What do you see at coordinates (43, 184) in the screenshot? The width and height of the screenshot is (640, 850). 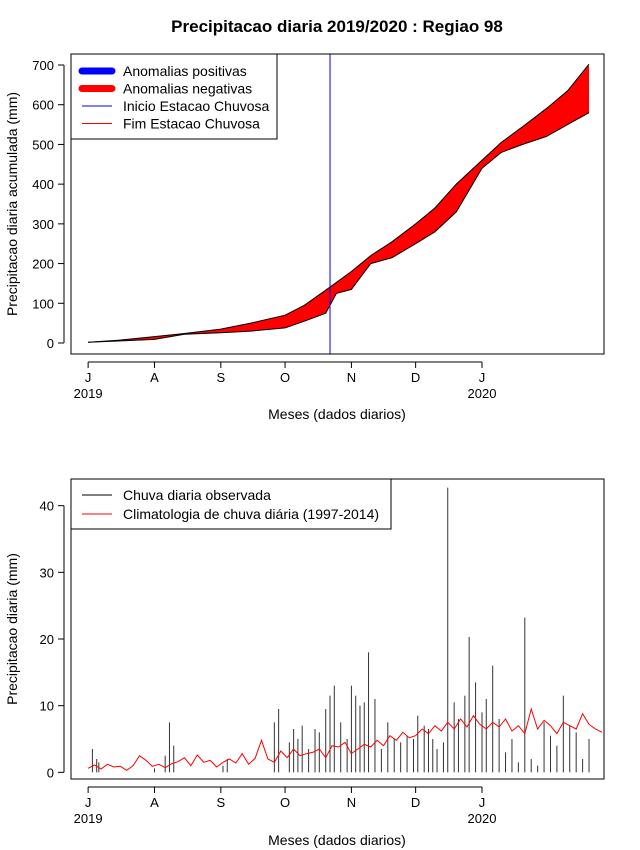 I see `y-tick-label: 400` at bounding box center [43, 184].